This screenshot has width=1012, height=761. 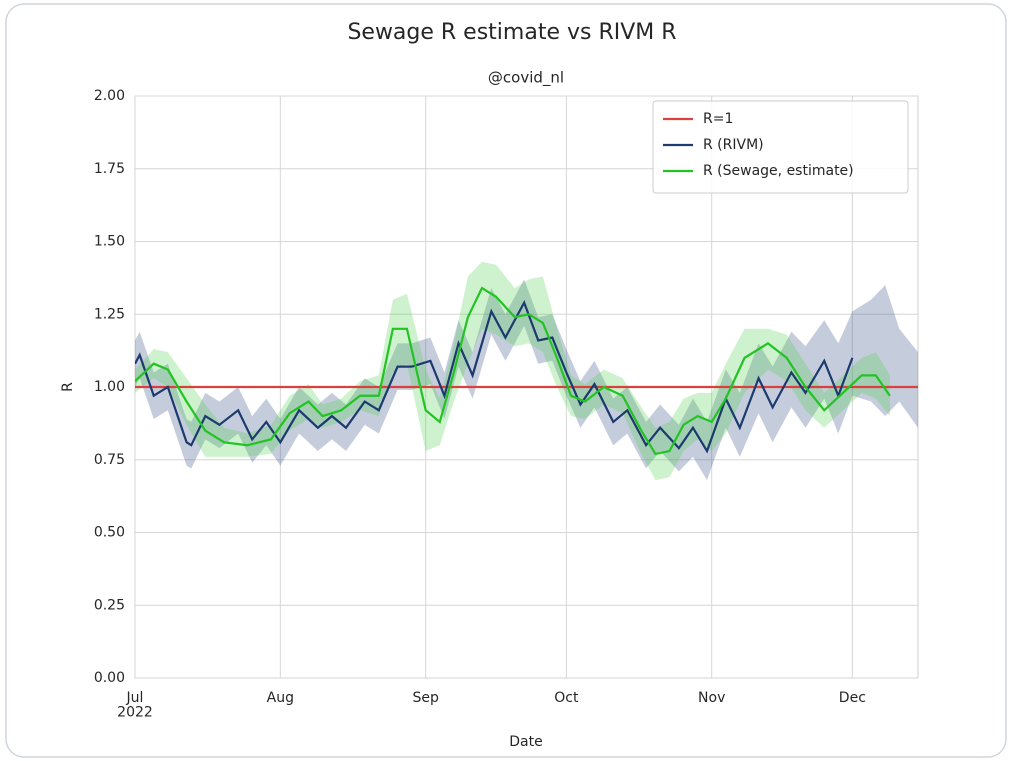 I want to click on y-tick-label: 1.00, so click(x=109, y=387).